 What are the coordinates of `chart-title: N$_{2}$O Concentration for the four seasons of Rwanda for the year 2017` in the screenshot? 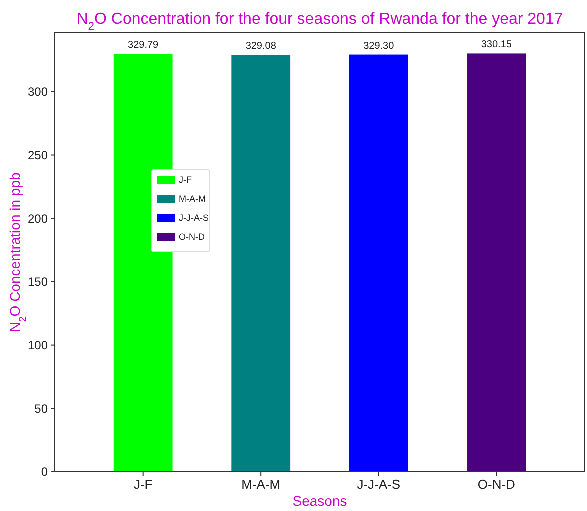 It's located at (320, 22).